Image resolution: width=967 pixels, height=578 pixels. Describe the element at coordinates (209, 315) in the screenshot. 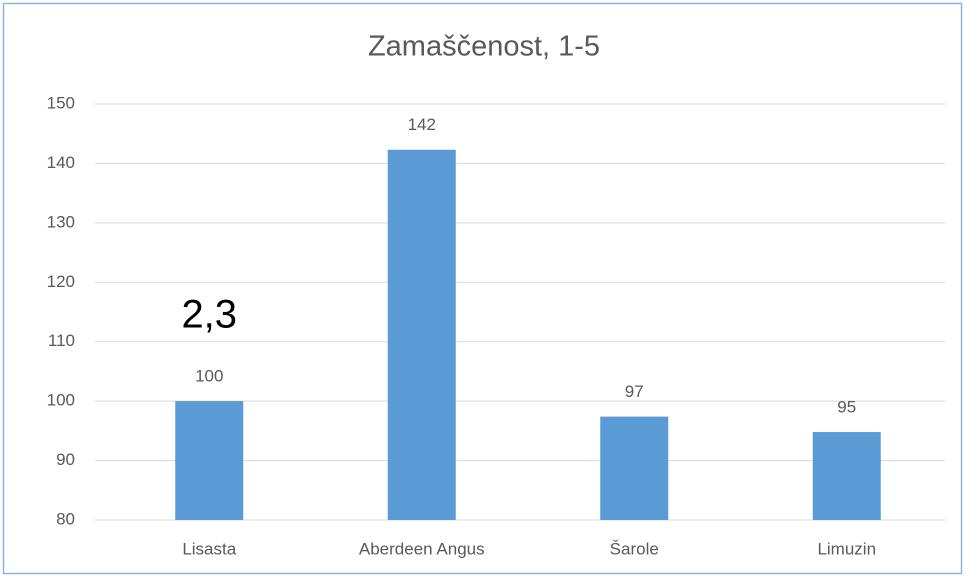

I see `annotation: 2,3` at that location.